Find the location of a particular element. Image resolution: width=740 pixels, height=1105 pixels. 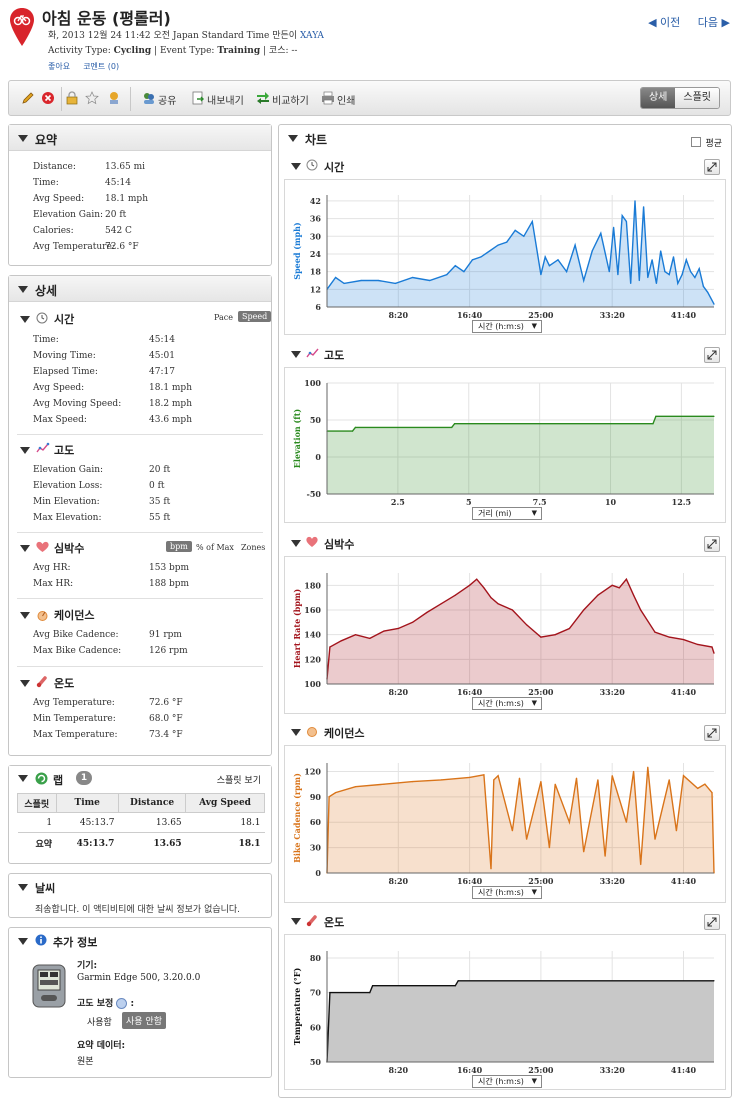

compare-icon is located at coordinates (263, 98).